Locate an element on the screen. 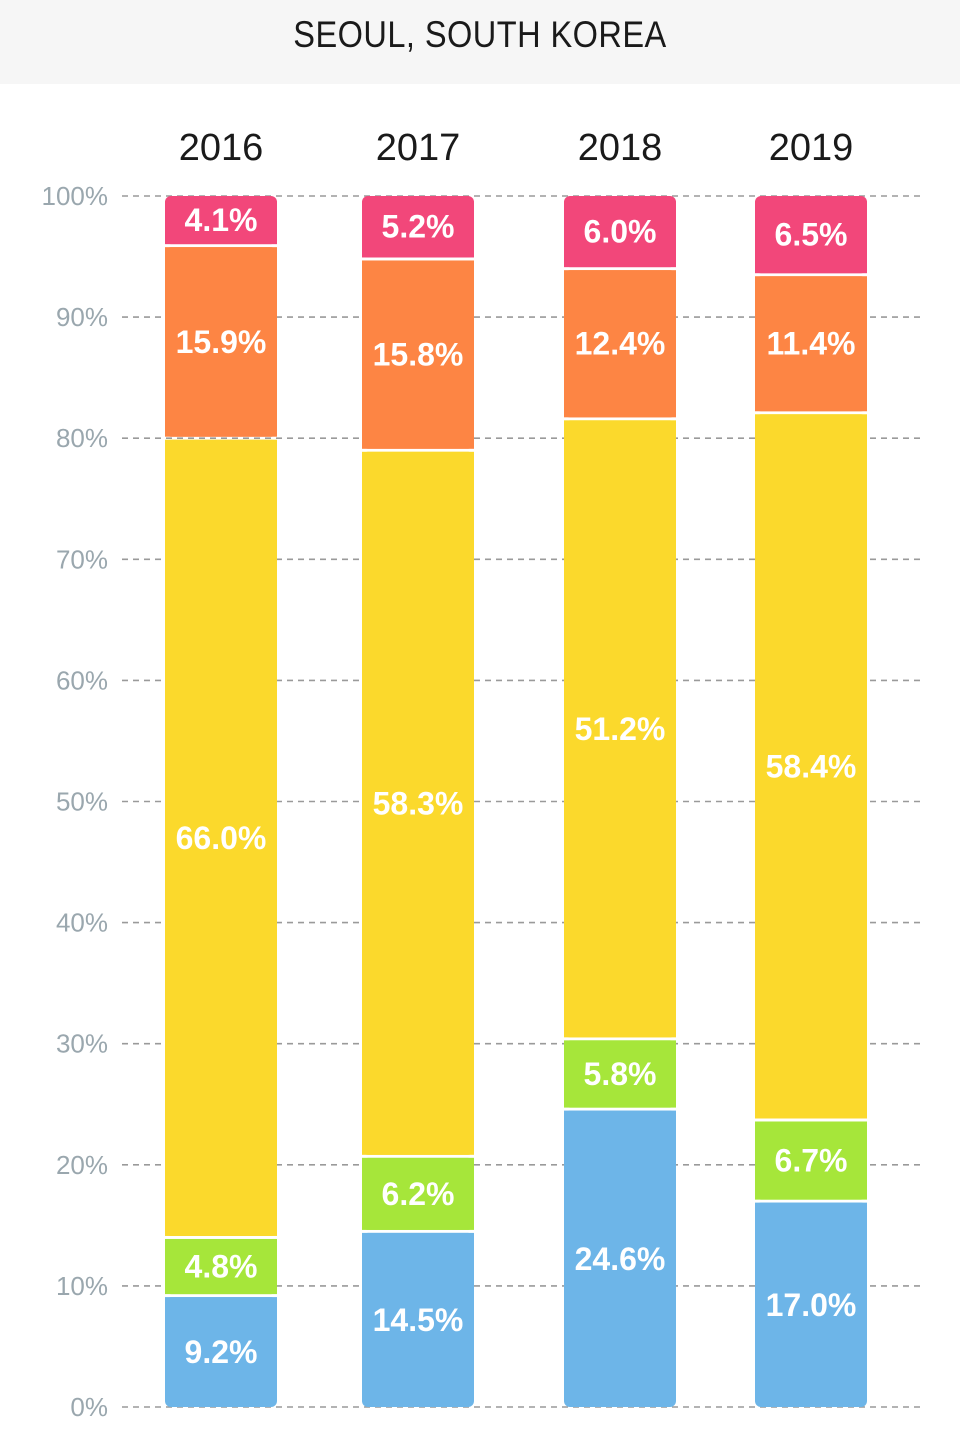 The height and width of the screenshot is (1442, 960). bar-value-label: 6.7% is located at coordinates (811, 1161).